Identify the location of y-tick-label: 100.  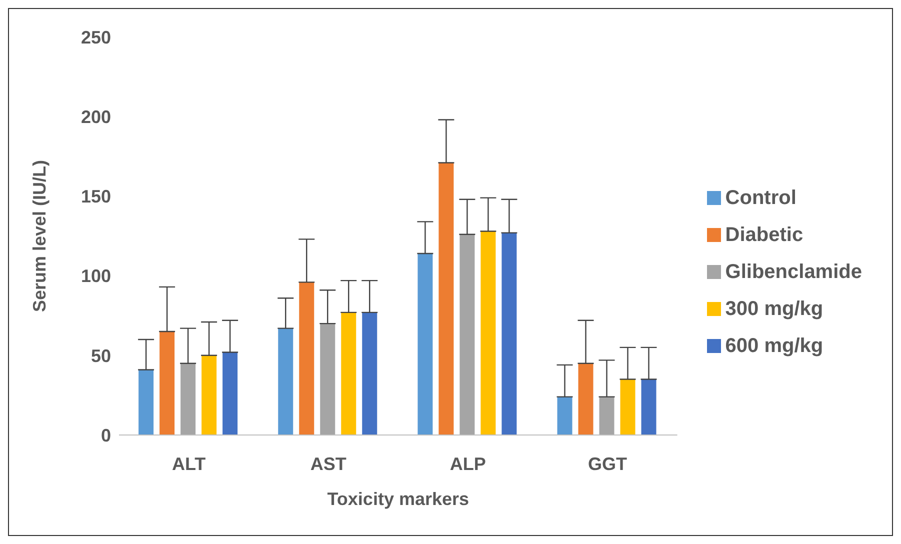
(95, 276).